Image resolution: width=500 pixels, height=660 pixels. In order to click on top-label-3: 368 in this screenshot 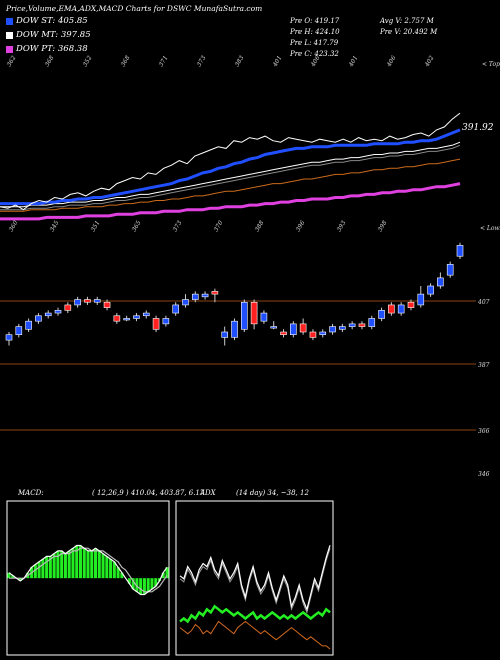, I will do `click(126, 61)`.